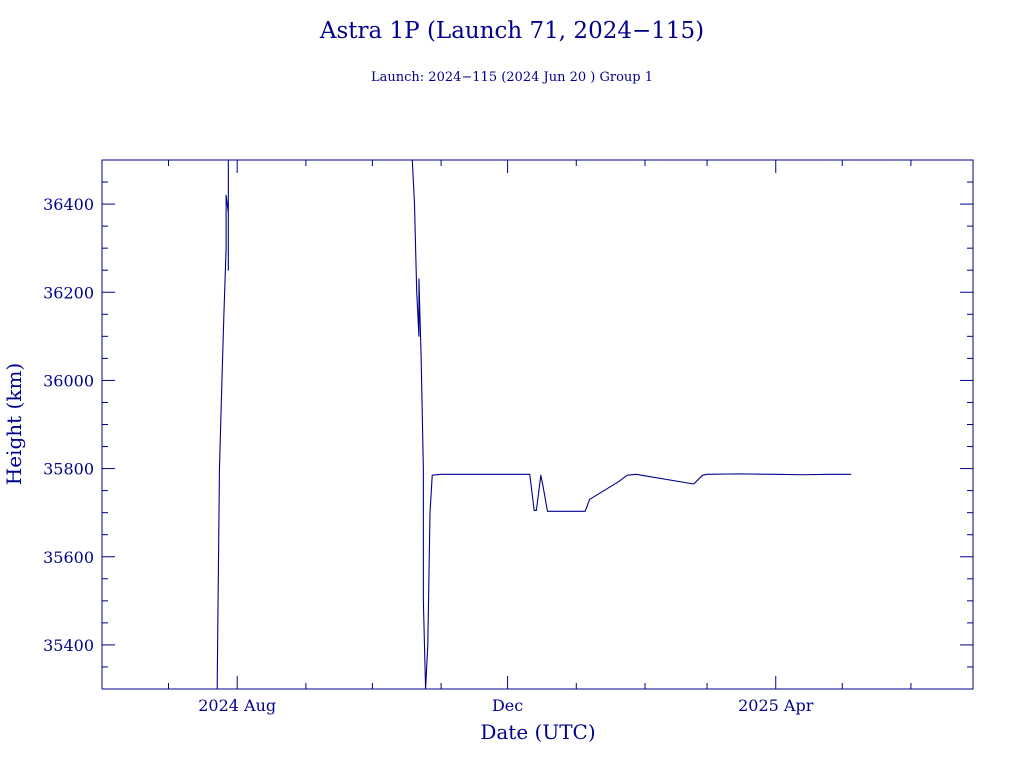 The image size is (1024, 768). What do you see at coordinates (68, 557) in the screenshot?
I see `y-tick-label: 35600` at bounding box center [68, 557].